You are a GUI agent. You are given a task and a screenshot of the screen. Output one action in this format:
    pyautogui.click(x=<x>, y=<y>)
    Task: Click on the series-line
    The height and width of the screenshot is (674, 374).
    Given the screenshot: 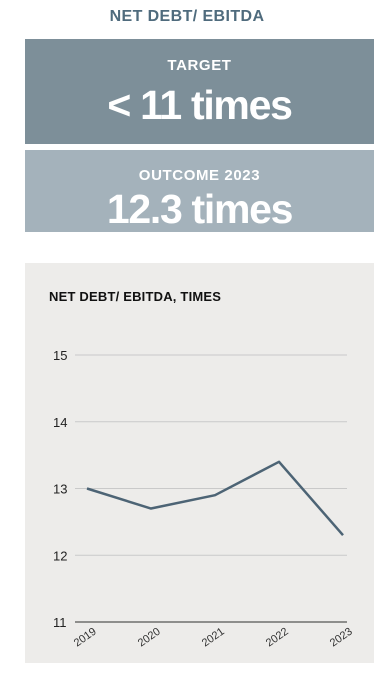 What is the action you would take?
    pyautogui.click(x=215, y=498)
    